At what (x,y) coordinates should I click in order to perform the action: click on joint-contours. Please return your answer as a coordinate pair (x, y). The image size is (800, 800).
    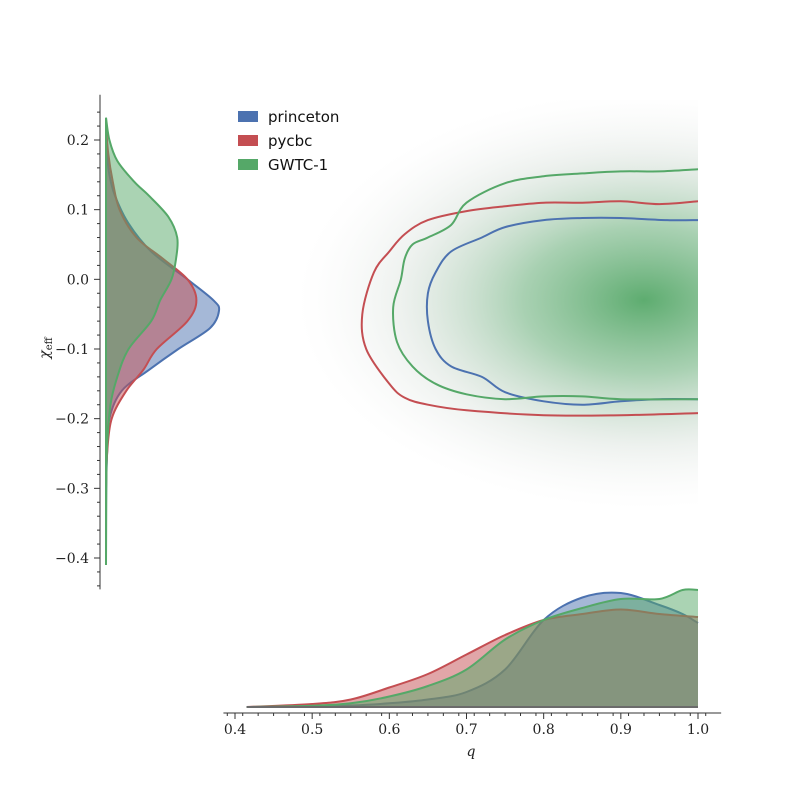
    Looking at the image, I should click on (529, 292).